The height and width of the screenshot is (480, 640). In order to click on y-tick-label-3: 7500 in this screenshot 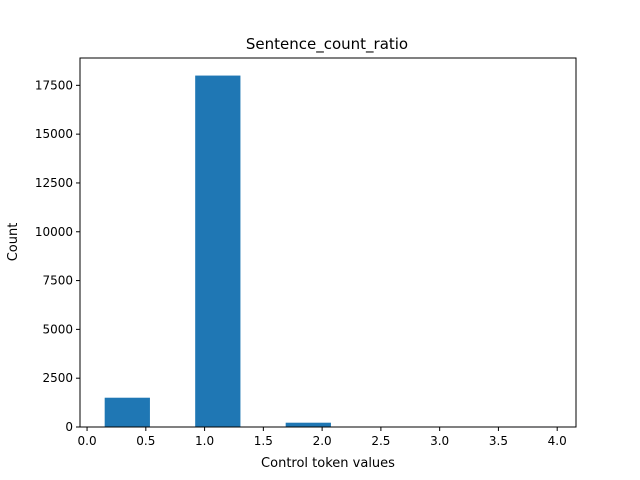, I will do `click(57, 281)`.